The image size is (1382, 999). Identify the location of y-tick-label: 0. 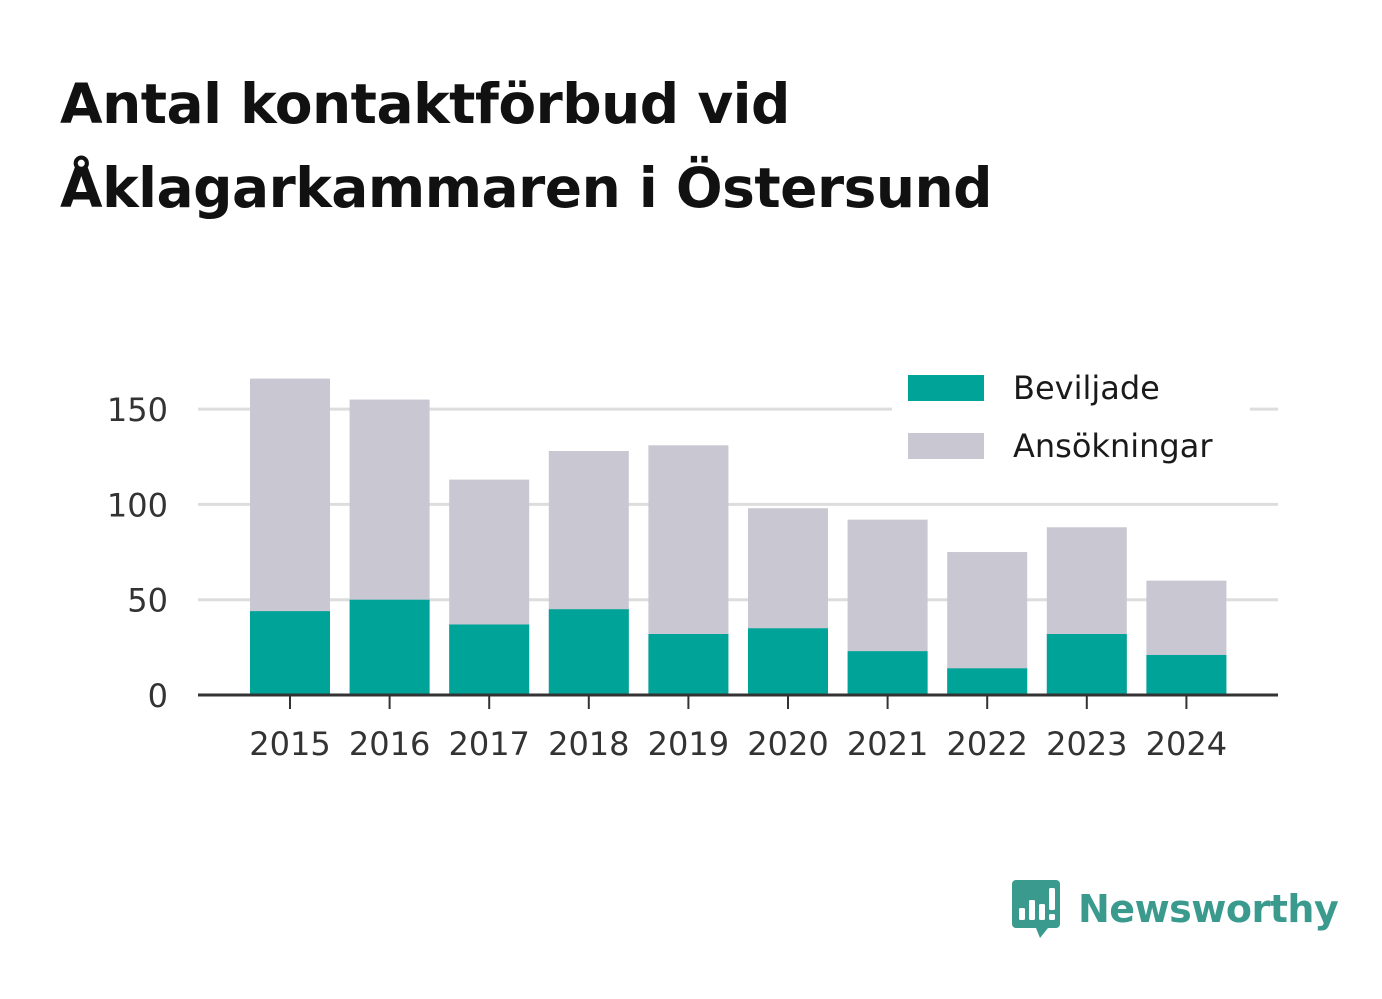
(158, 696).